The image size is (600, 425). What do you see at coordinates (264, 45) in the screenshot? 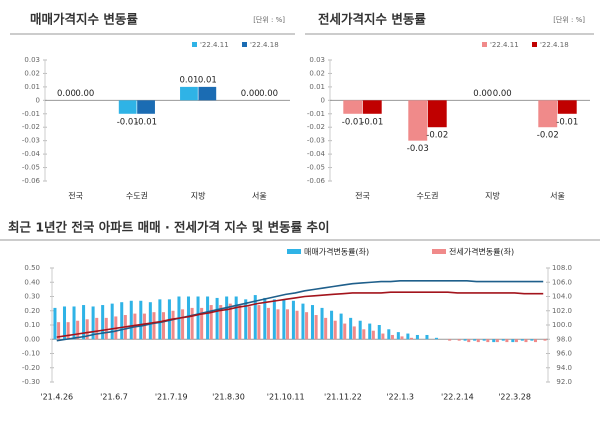
I see `legend-label: '22.4.18` at bounding box center [264, 45].